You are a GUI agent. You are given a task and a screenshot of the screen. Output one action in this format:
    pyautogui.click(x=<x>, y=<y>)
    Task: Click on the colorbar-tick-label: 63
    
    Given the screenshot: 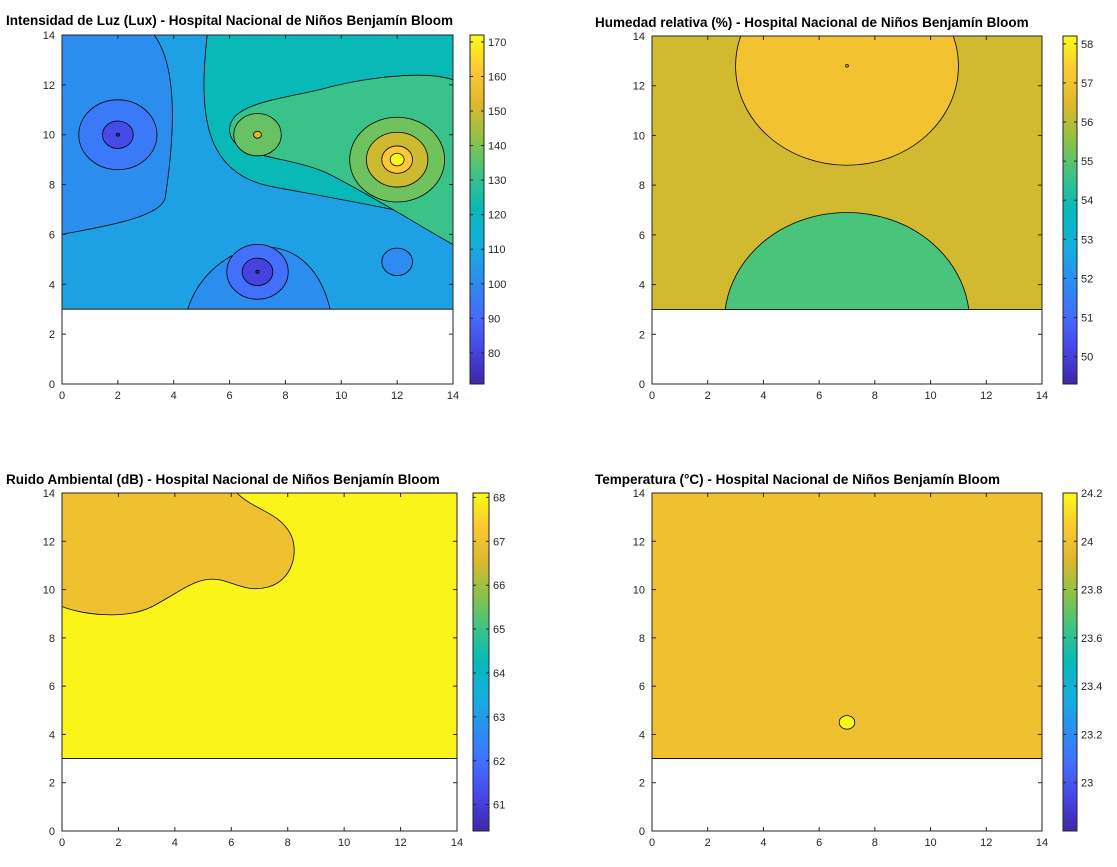 What is the action you would take?
    pyautogui.click(x=499, y=718)
    